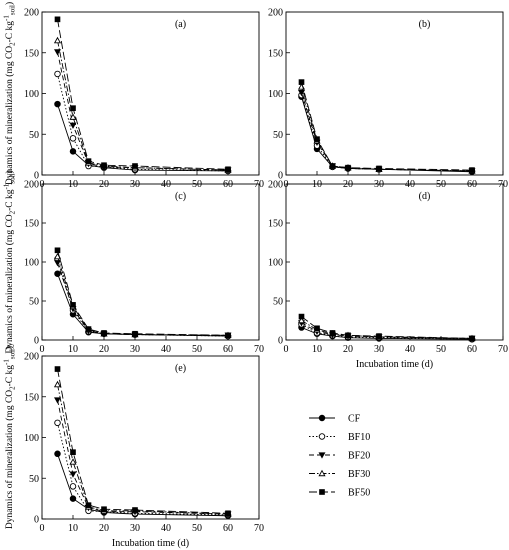 The image size is (509, 550). I want to click on legend-item-bf20: BF20, so click(339, 456).